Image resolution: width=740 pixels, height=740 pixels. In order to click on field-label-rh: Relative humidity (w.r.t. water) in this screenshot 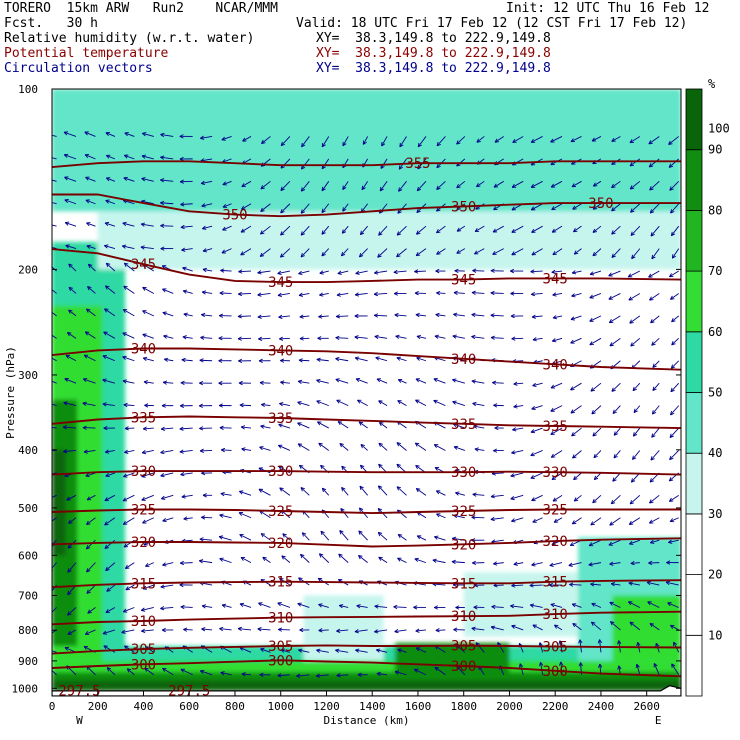, I will do `click(129, 38)`.